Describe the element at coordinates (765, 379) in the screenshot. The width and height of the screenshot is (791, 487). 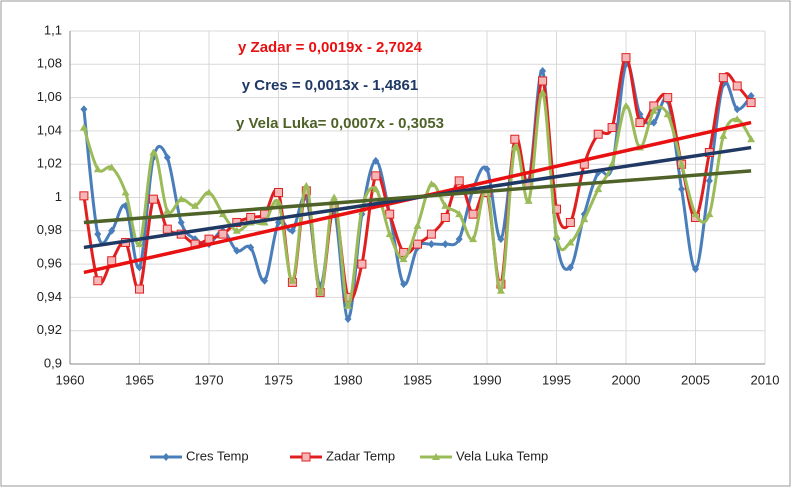
I see `x-tick-label: 2010` at that location.